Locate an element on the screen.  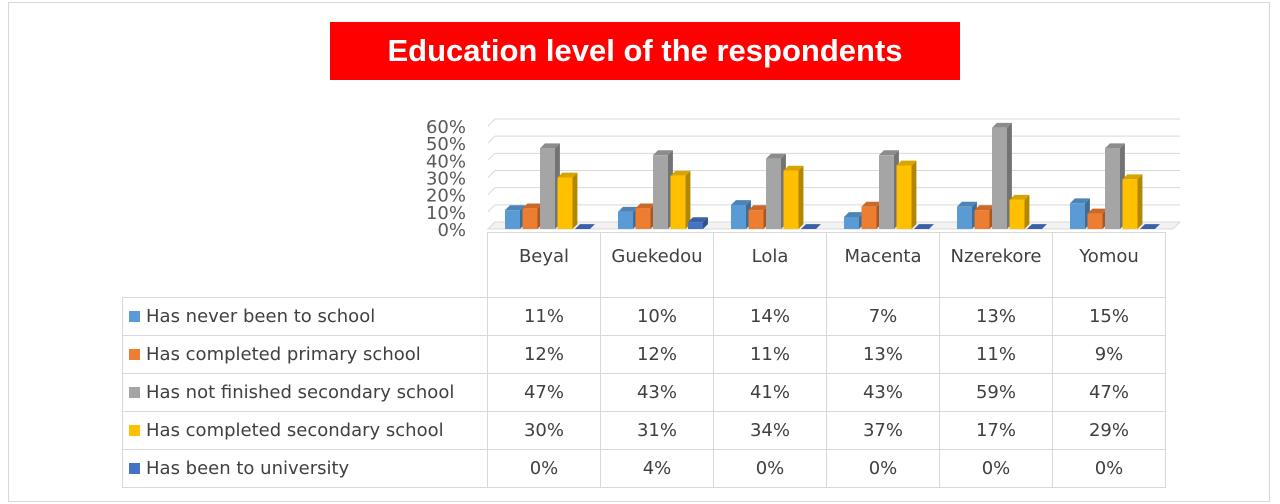
category-label-text: Macenta is located at coordinates (883, 256).